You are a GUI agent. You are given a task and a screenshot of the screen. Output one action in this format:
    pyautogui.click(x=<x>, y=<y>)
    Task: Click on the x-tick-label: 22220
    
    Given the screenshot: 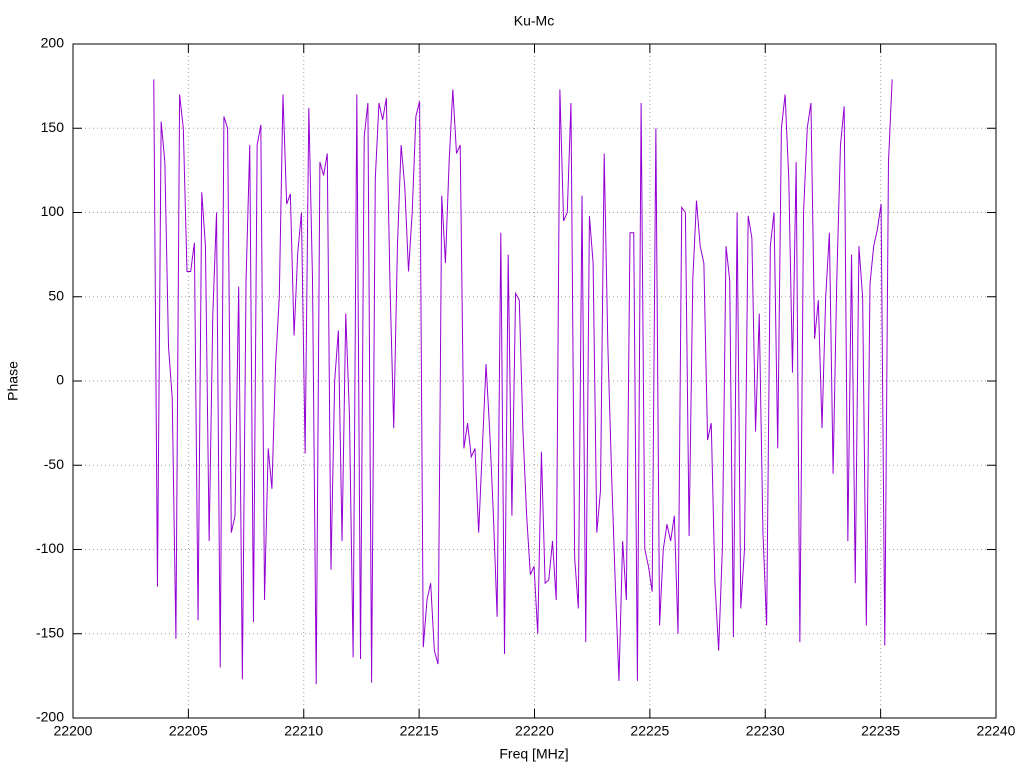 What is the action you would take?
    pyautogui.click(x=534, y=731)
    